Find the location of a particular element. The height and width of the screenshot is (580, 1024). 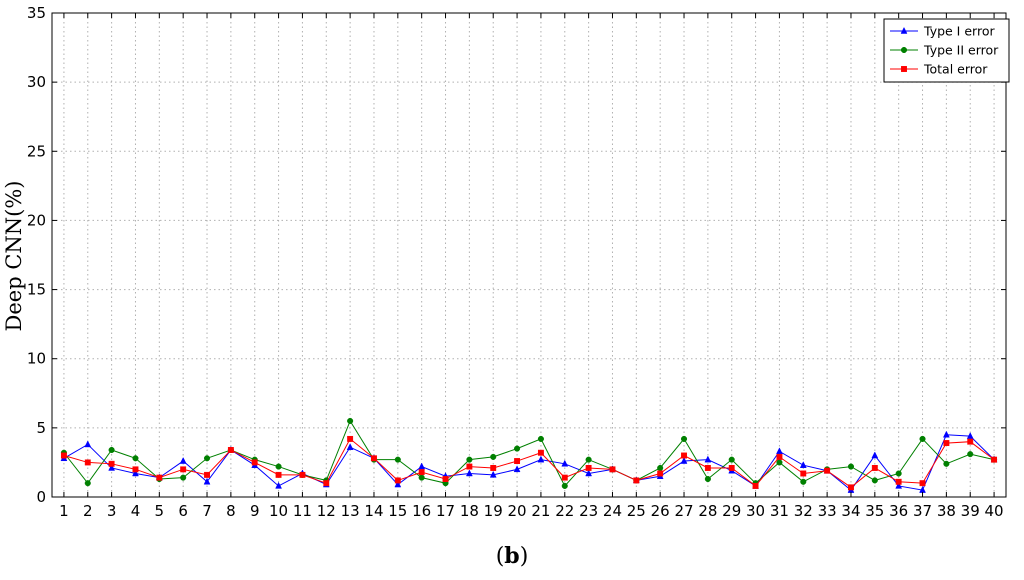

x-tick-label: 17 is located at coordinates (445, 511).